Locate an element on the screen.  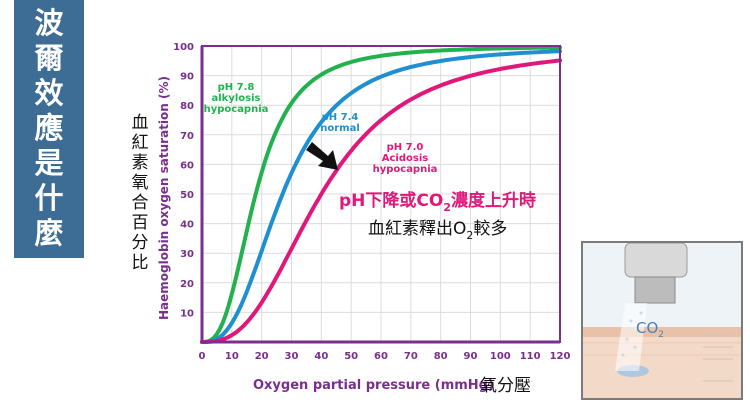
x-tick-label: 110 is located at coordinates (530, 356).